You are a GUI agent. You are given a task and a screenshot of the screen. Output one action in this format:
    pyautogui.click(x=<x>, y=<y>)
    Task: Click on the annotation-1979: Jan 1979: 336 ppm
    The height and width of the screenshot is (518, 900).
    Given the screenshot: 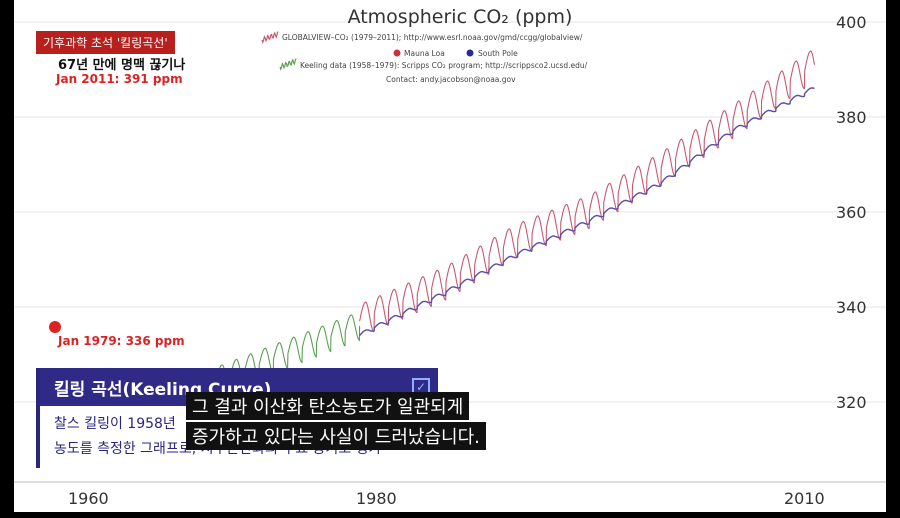 What is the action you would take?
    pyautogui.click(x=121, y=341)
    